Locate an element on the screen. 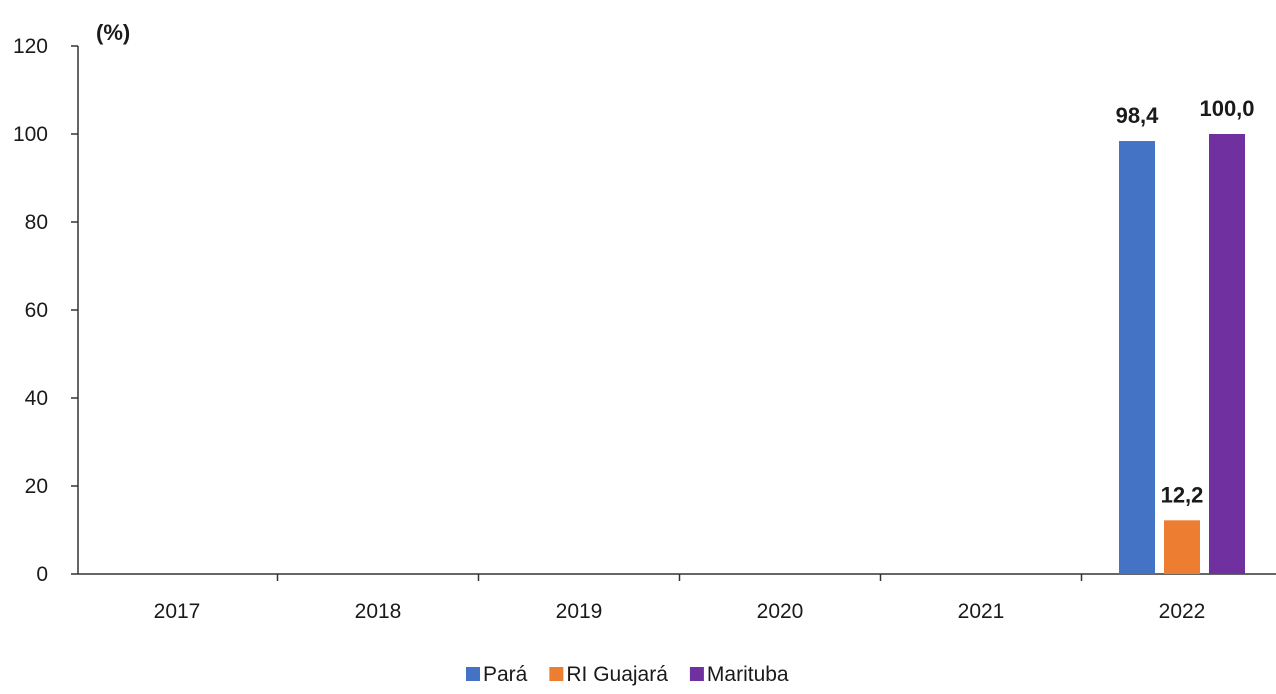 The image size is (1276, 694). data-label: 98,4 is located at coordinates (1138, 115).